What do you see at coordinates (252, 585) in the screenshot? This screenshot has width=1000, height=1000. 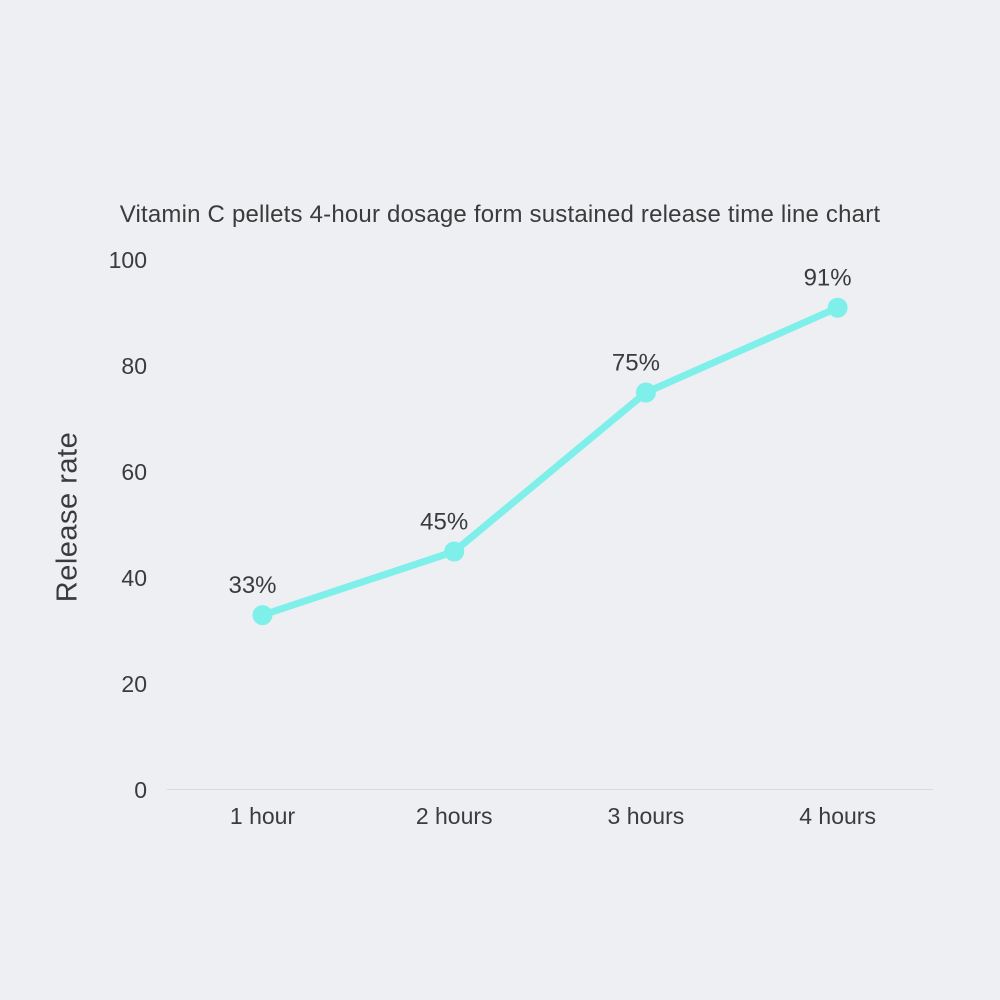 I see `data-point-label: 33%` at bounding box center [252, 585].